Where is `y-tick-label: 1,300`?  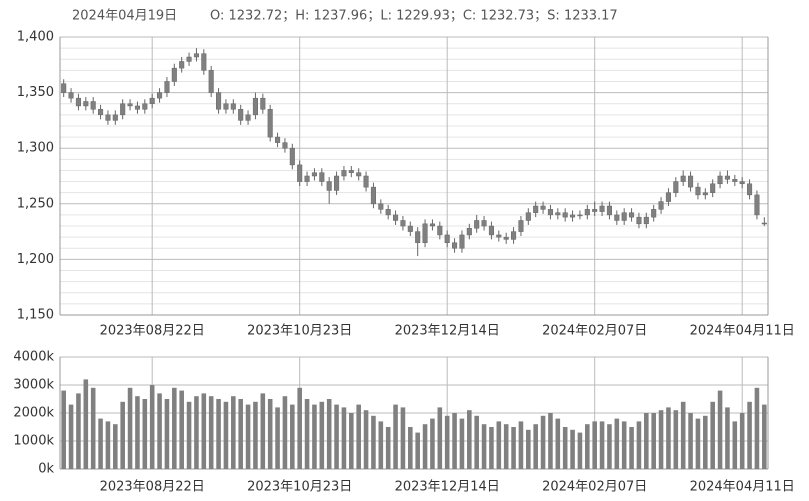 y-tick-label: 1,300 is located at coordinates (35, 148).